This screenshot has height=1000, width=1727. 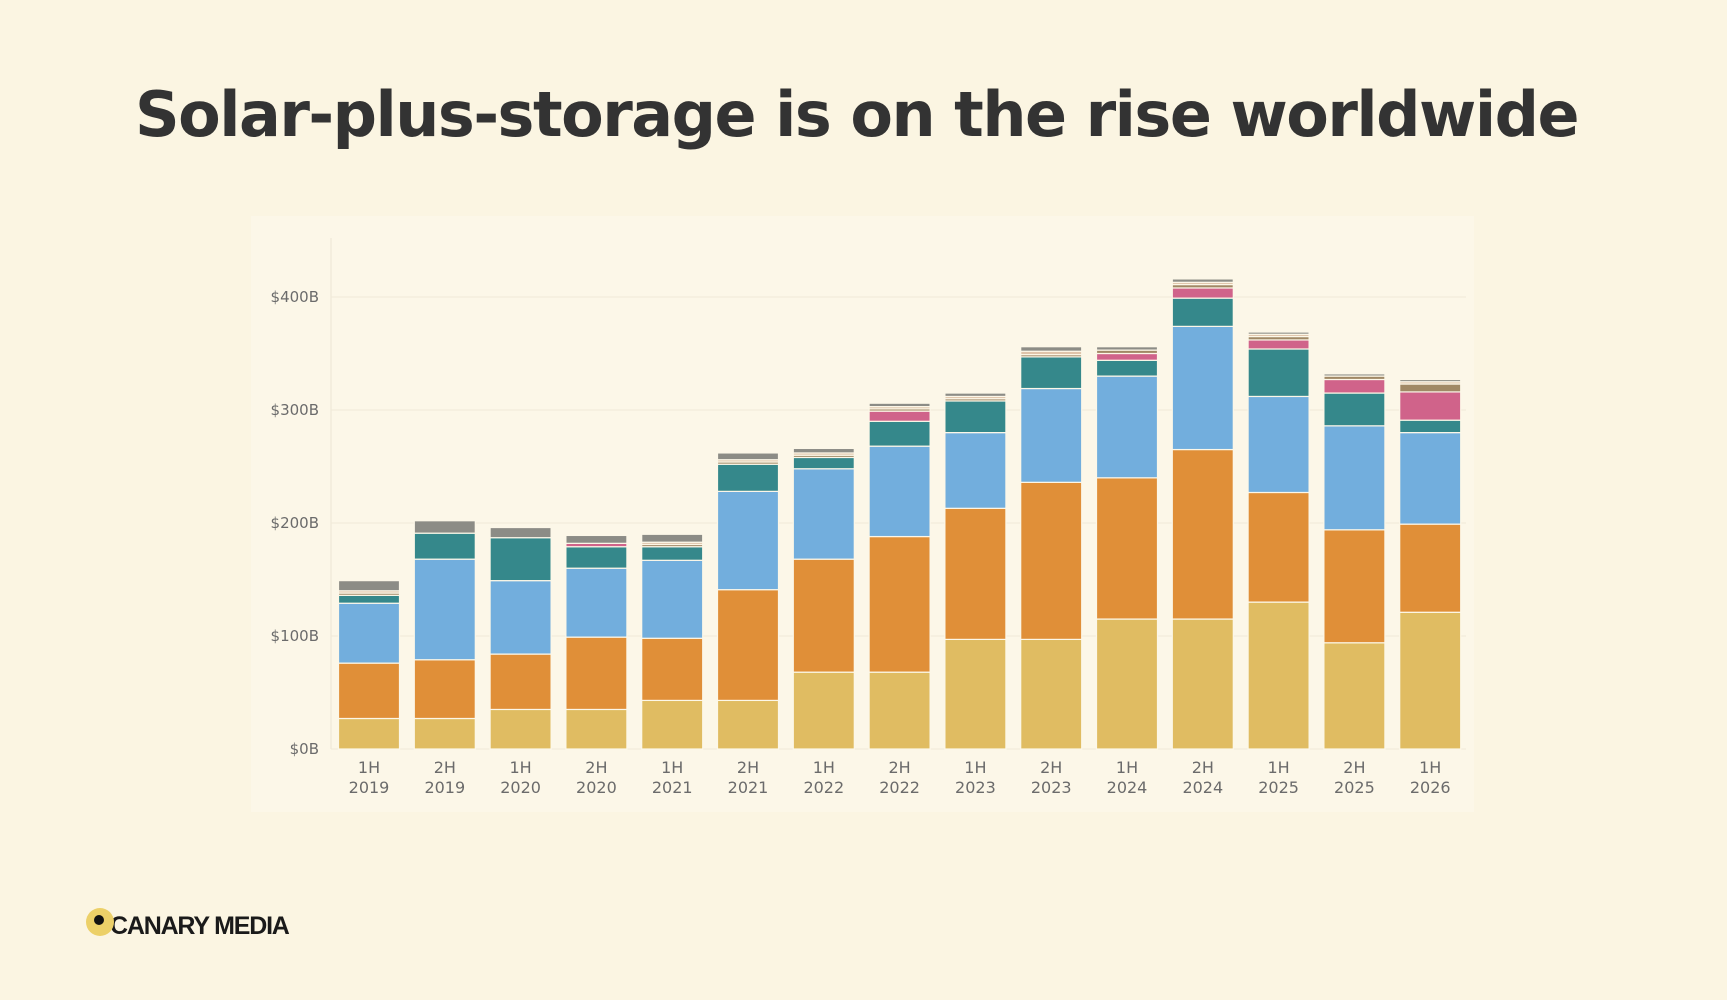 What do you see at coordinates (1278, 787) in the screenshot?
I see `x-tick-label: 2025` at bounding box center [1278, 787].